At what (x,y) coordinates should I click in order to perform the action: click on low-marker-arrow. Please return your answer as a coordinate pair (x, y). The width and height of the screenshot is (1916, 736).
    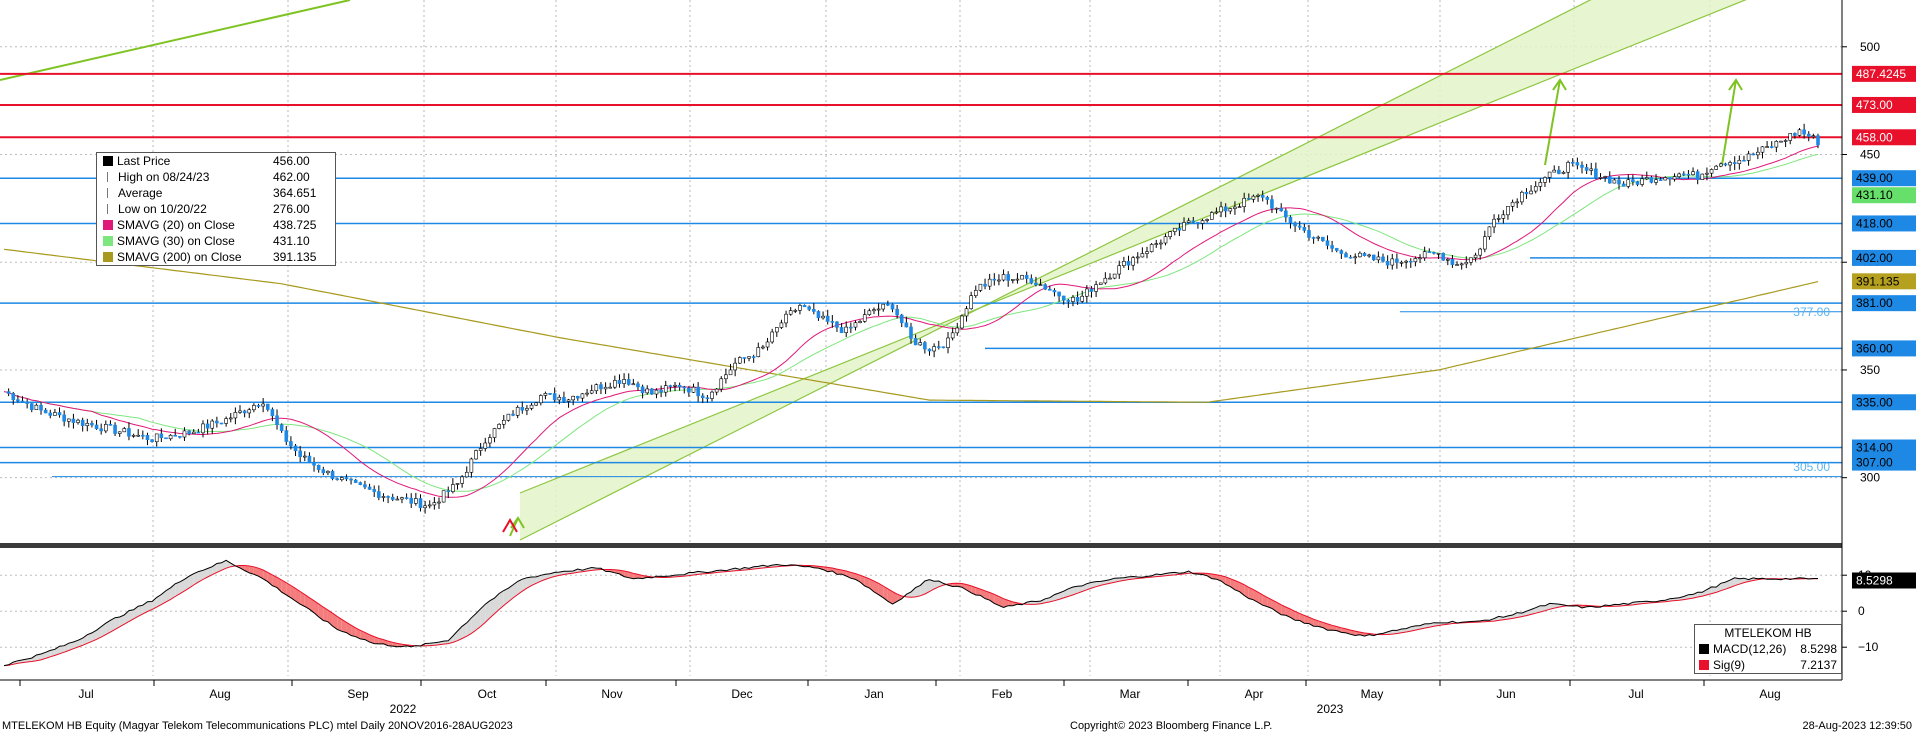
    Looking at the image, I should click on (510, 525).